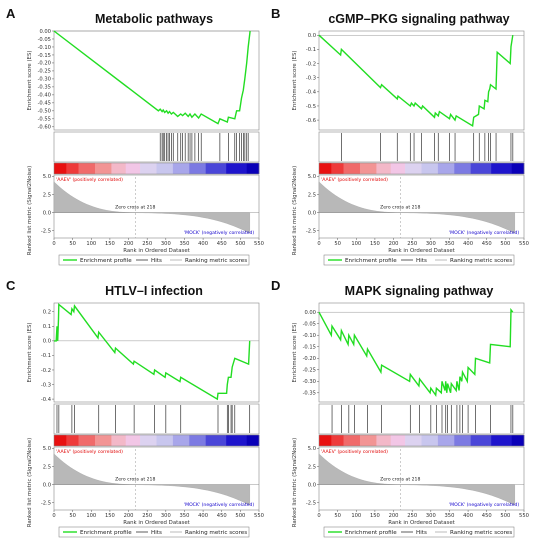  I want to click on panel-letter: C, so click(11, 285).